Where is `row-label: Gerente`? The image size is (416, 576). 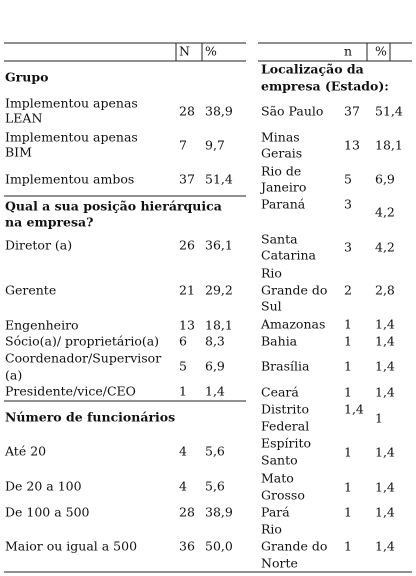 row-label: Gerente is located at coordinates (30, 290).